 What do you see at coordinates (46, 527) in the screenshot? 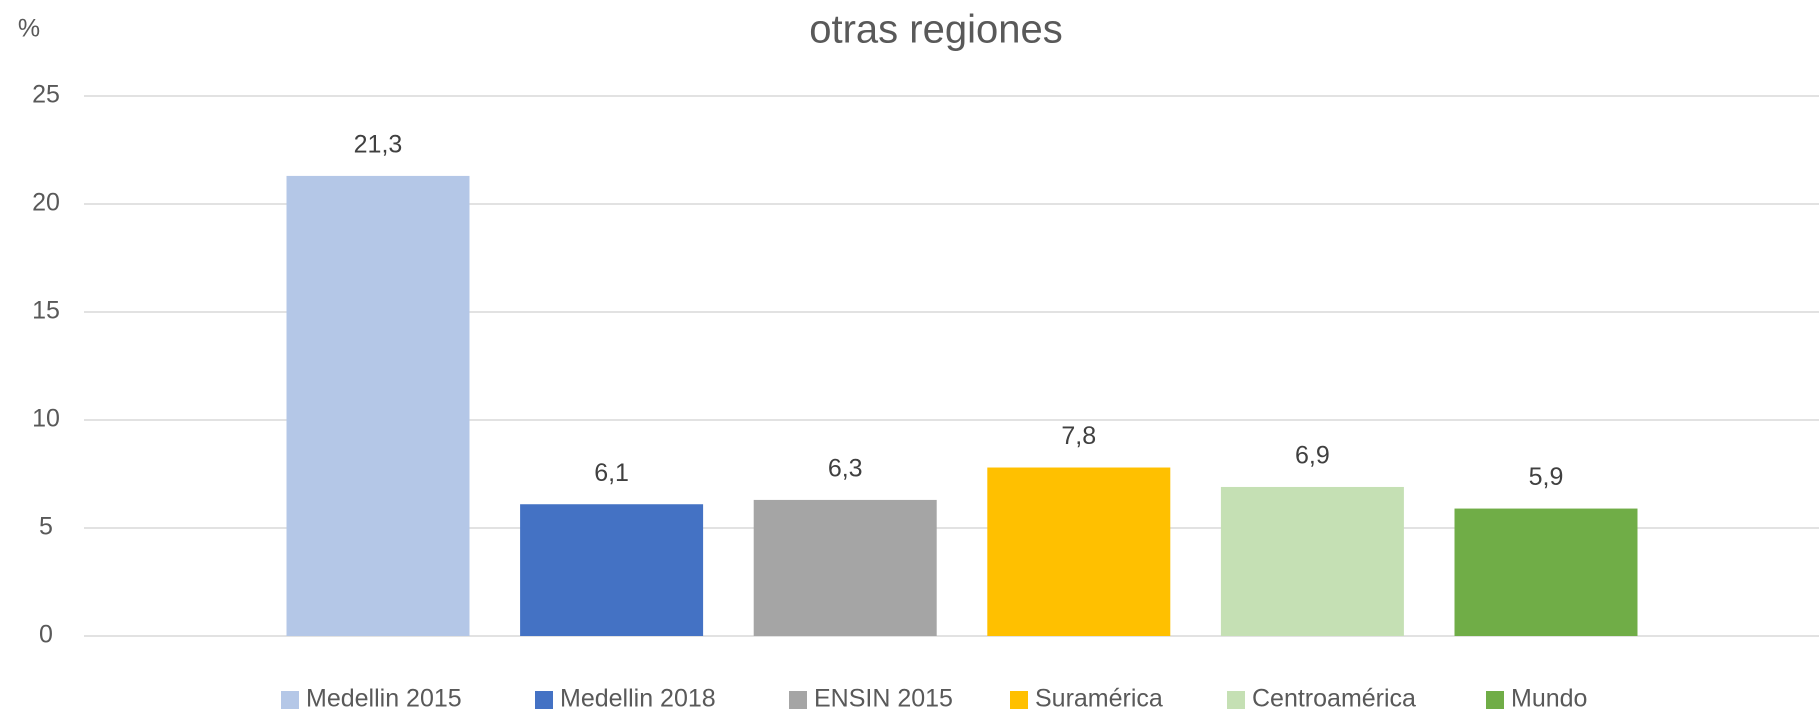
I see `y-tick-label: 5` at bounding box center [46, 527].